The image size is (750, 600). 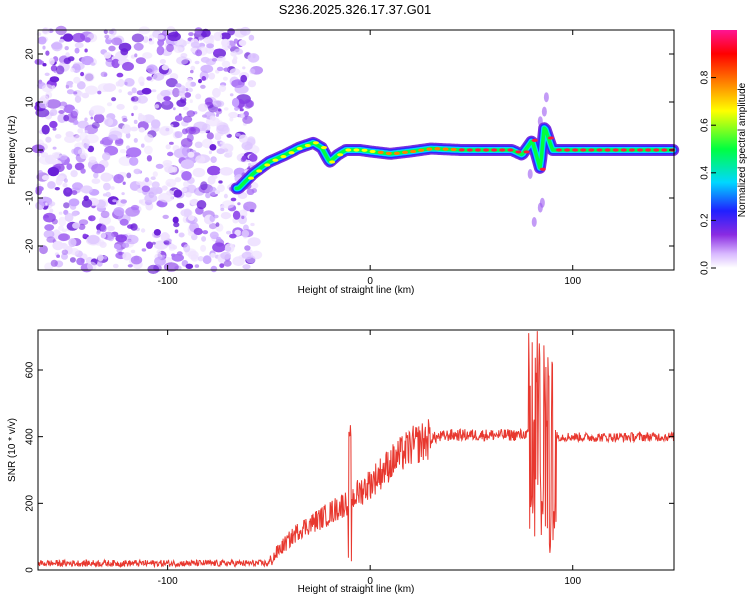 I want to click on ridge-scatter, so click(x=544, y=111).